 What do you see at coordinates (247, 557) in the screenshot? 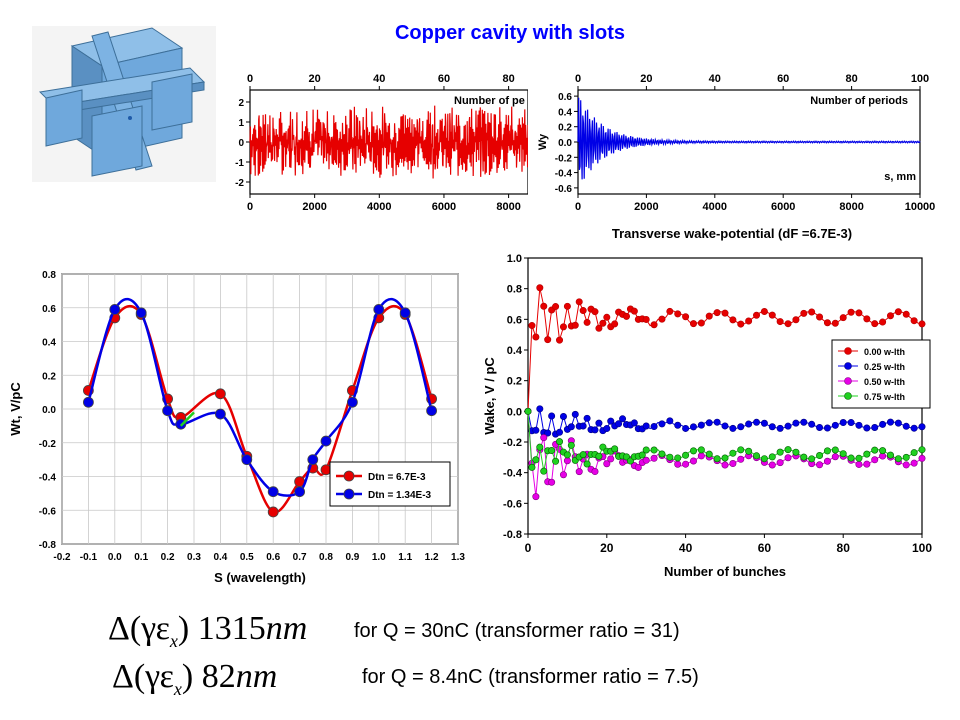
I see `wt-xtick-label: 0.5` at bounding box center [247, 557].